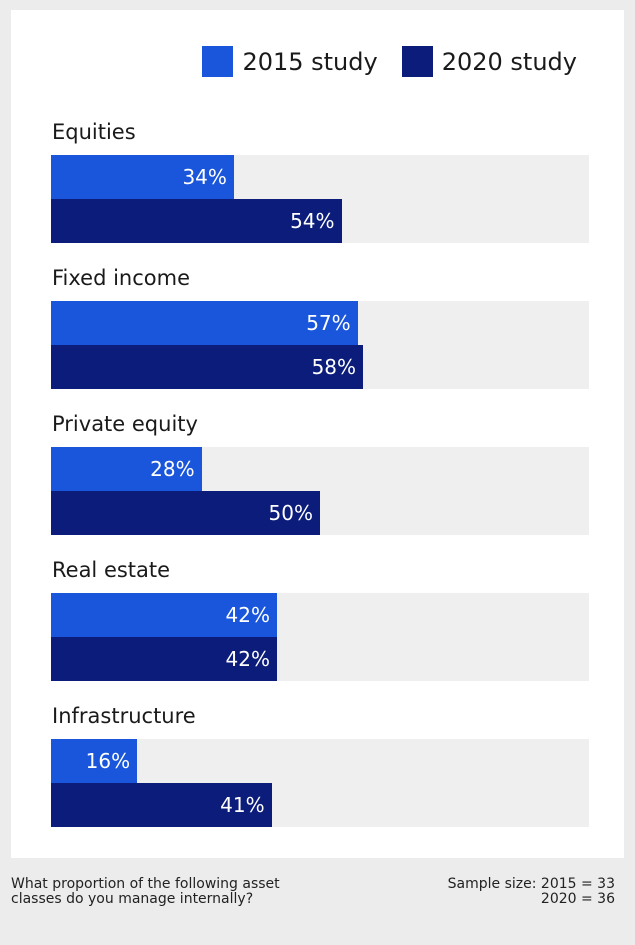  I want to click on legend-label-2020: 2020 study, so click(509, 61).